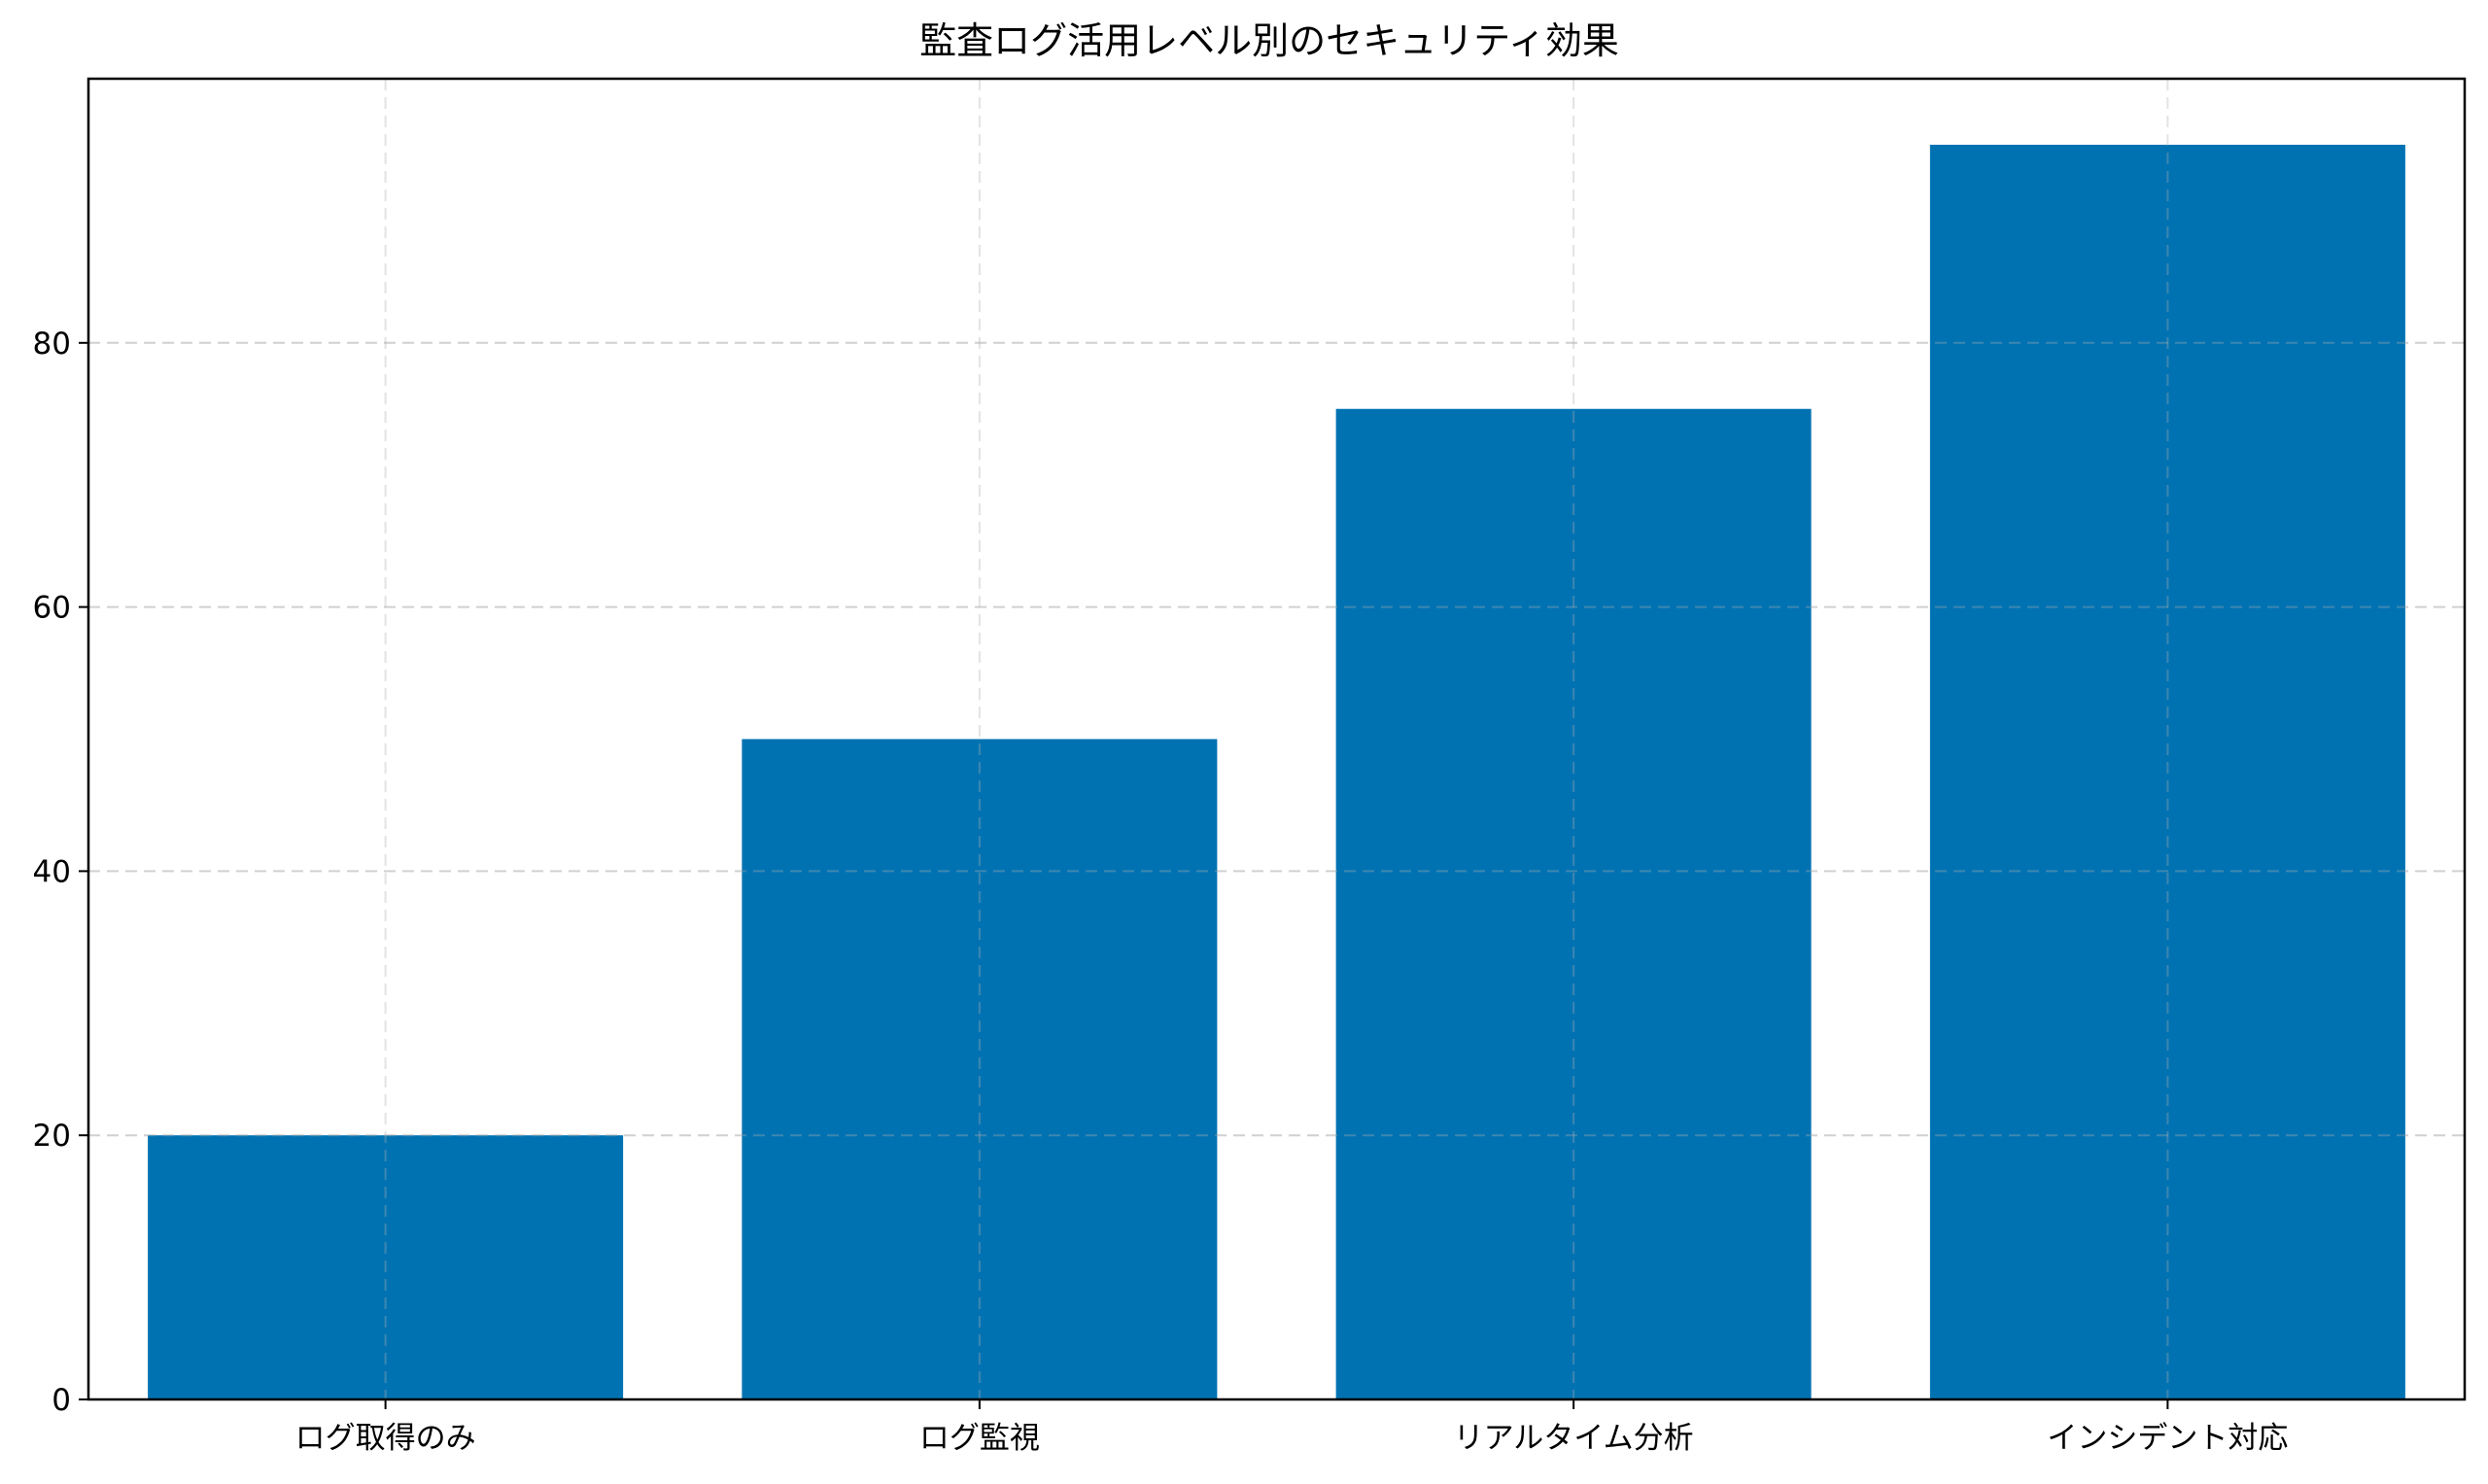 This screenshot has height=1484, width=2488. Describe the element at coordinates (979, 1438) in the screenshot. I see `x-tick-label: ログ監視` at that location.